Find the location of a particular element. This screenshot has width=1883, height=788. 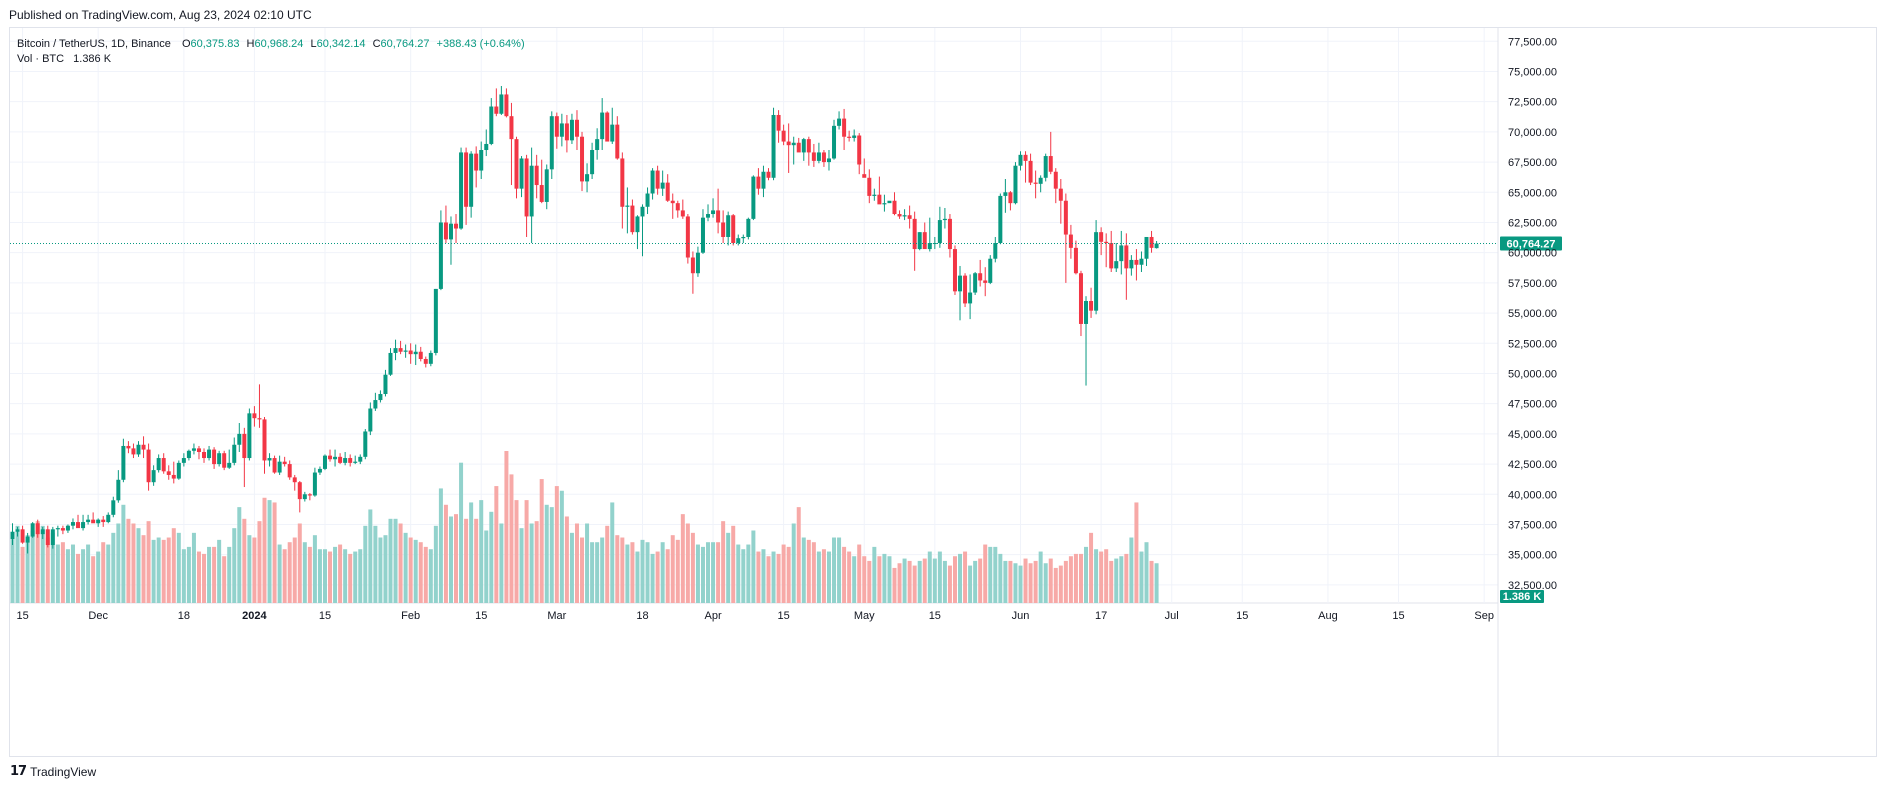

symbol-title: Bitcoin / TetherUS, 1D, Binance is located at coordinates (94, 44).